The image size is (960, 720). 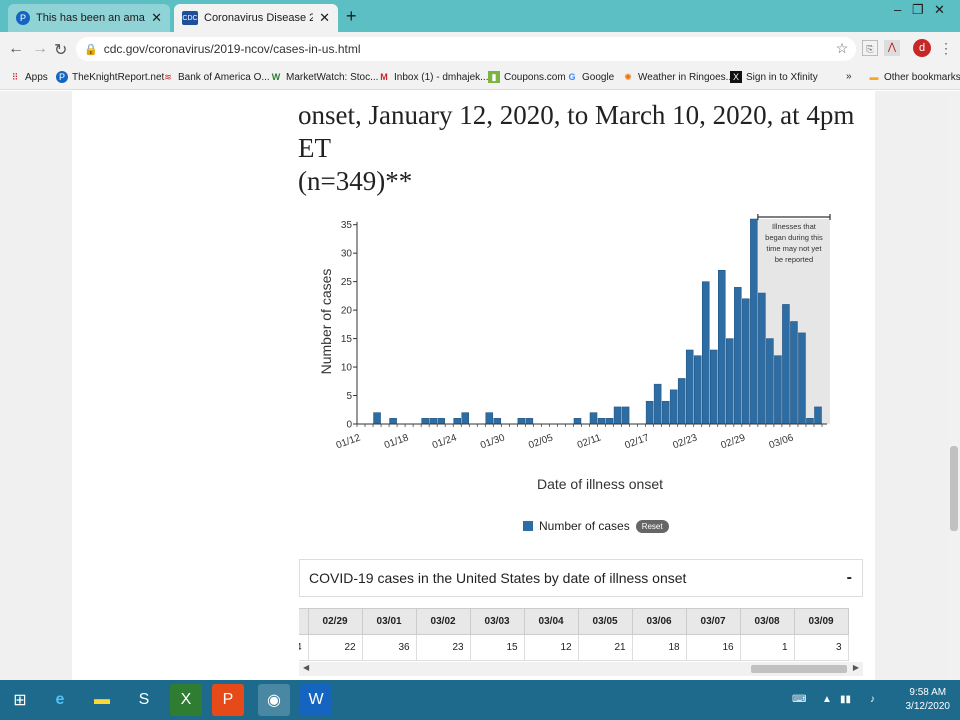 What do you see at coordinates (144, 699) in the screenshot?
I see `skype-icon: S` at bounding box center [144, 699].